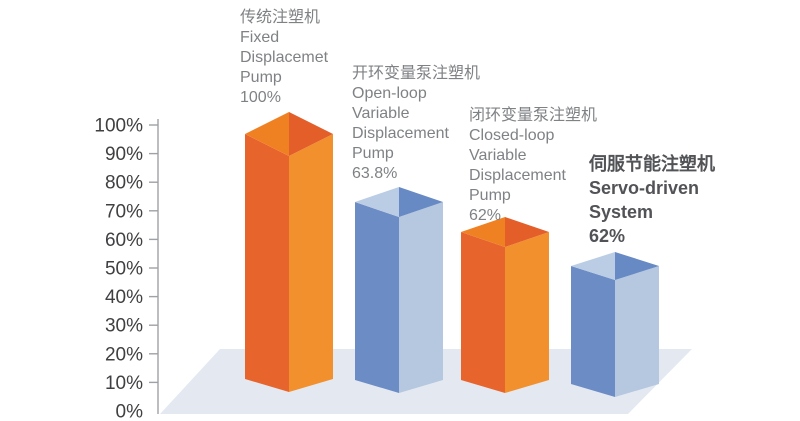 Image resolution: width=800 pixels, height=421 pixels. I want to click on label-value: 100%, so click(260, 97).